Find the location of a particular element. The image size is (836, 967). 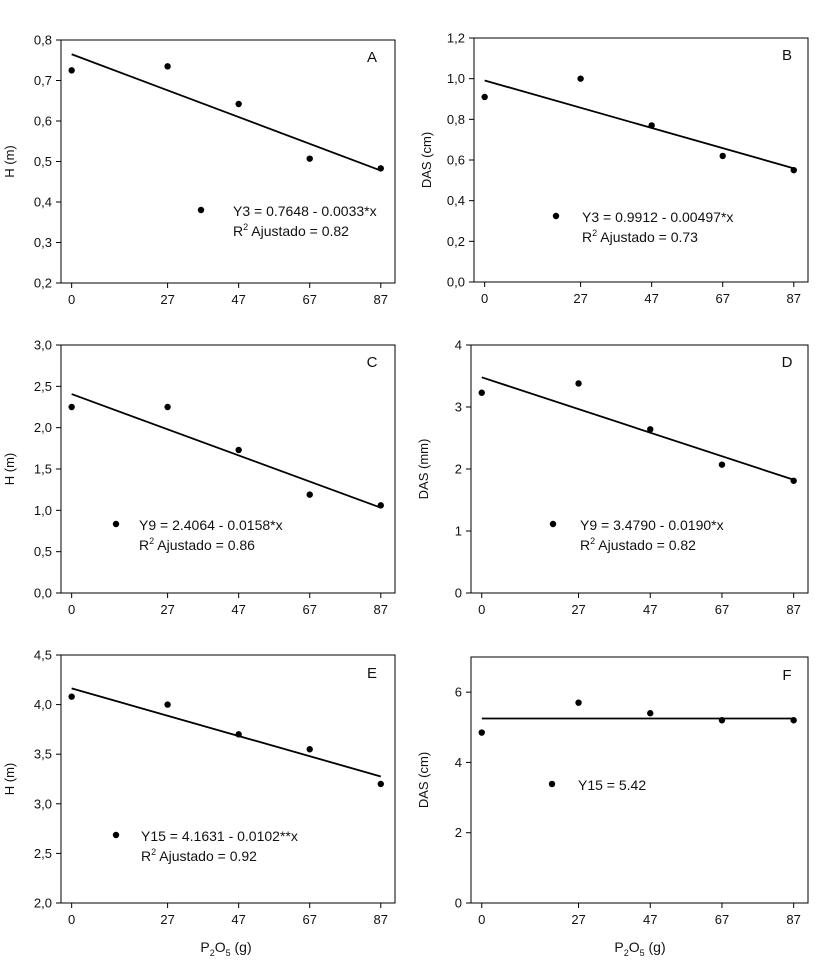

y-tick-label-e: 2,5 is located at coordinates (43, 853).